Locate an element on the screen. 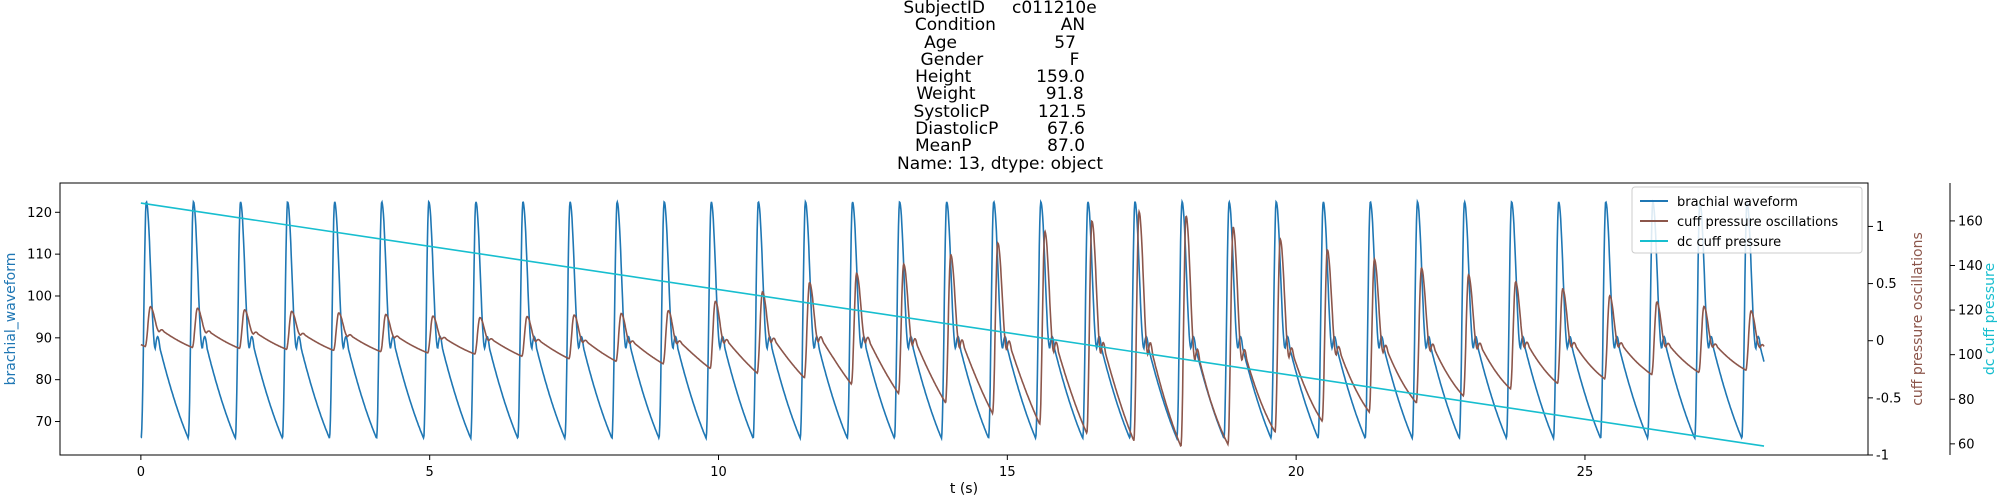  title-line: Age 57 is located at coordinates (1000, 42).